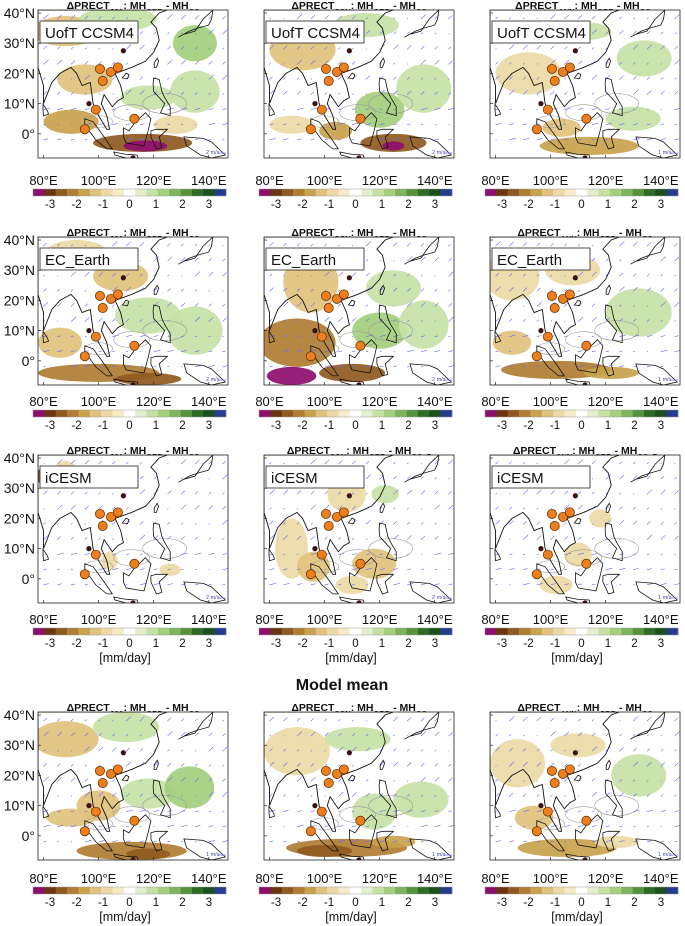 The height and width of the screenshot is (926, 685). What do you see at coordinates (661, 426) in the screenshot?
I see `colorbar-tick-label: 3` at bounding box center [661, 426].